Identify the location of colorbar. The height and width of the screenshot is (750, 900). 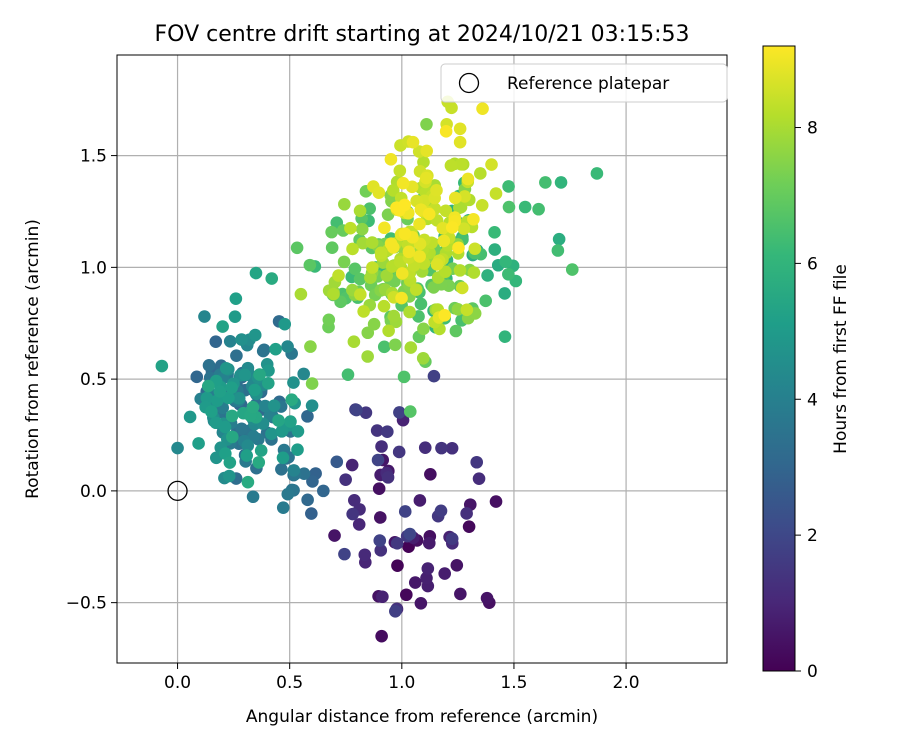
(779, 358).